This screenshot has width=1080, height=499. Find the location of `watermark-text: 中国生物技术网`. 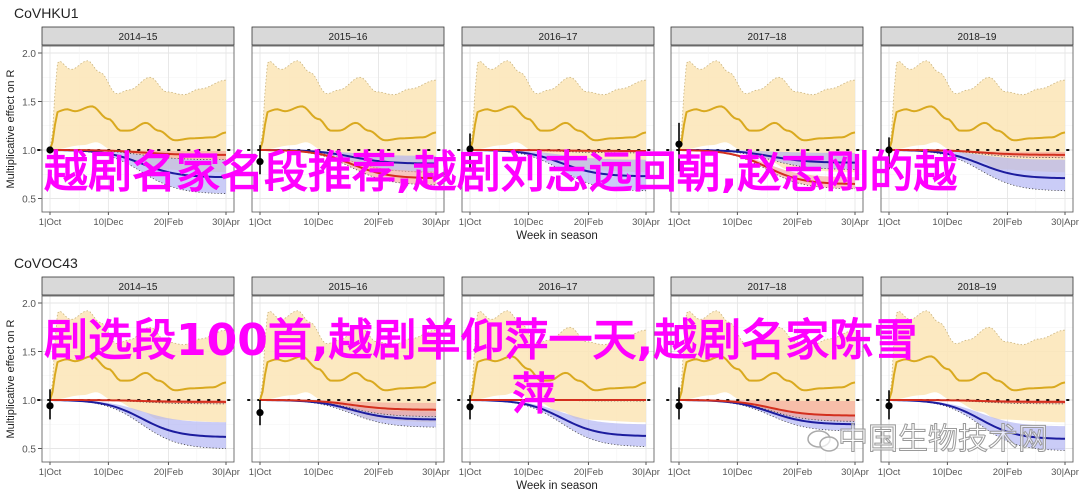

watermark-text: 中国生物技术网 is located at coordinates (943, 439).